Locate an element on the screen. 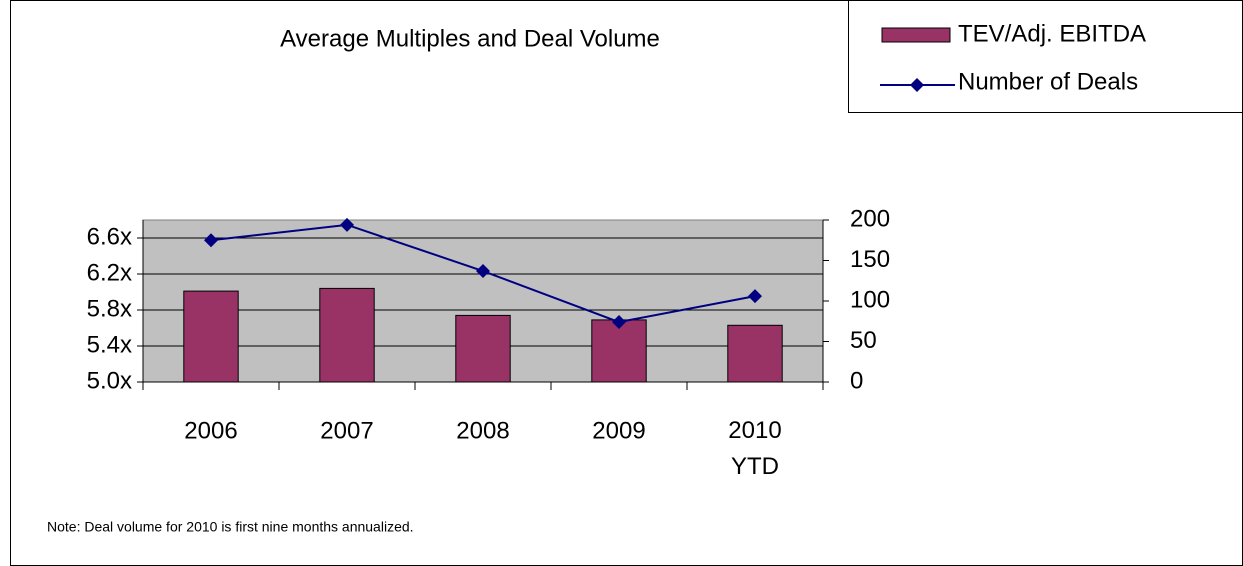  x-tick-label: 2007 is located at coordinates (346, 430).